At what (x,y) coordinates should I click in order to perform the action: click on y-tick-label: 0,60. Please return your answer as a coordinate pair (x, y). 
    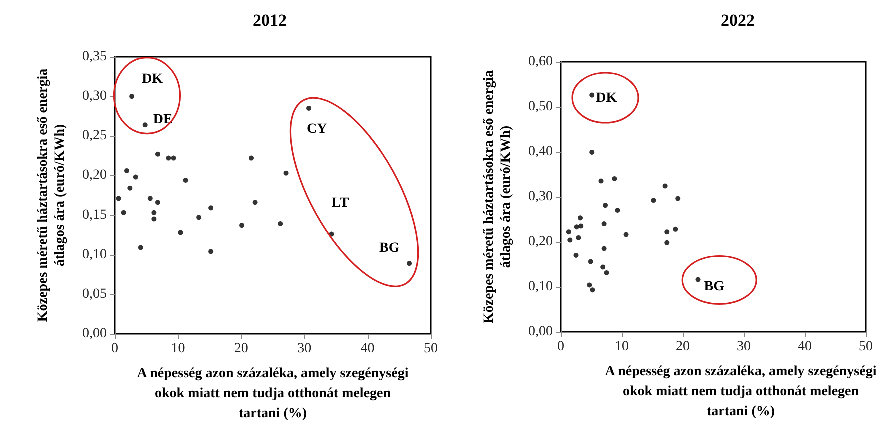
    Looking at the image, I should click on (540, 62).